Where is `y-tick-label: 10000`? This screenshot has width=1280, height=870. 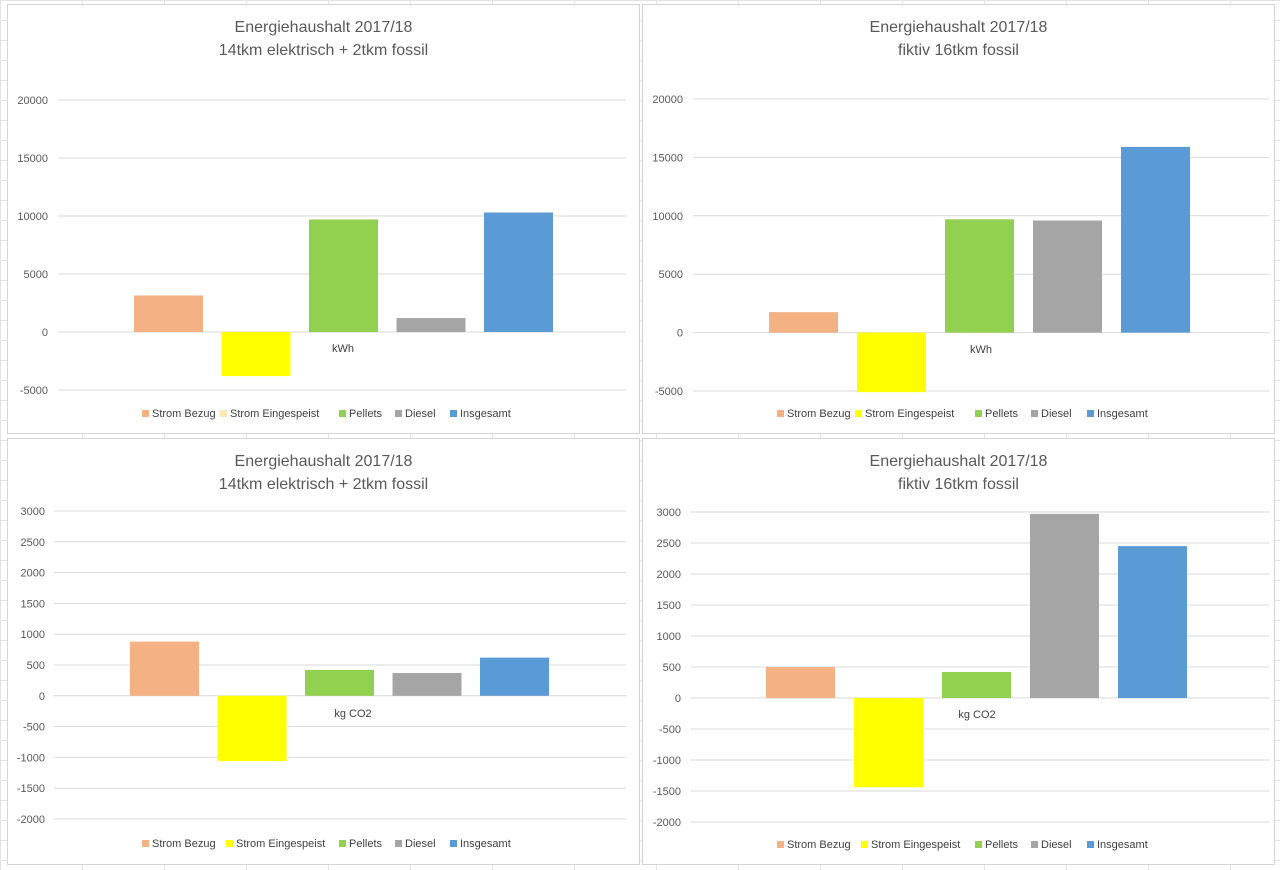
y-tick-label: 10000 is located at coordinates (32, 217).